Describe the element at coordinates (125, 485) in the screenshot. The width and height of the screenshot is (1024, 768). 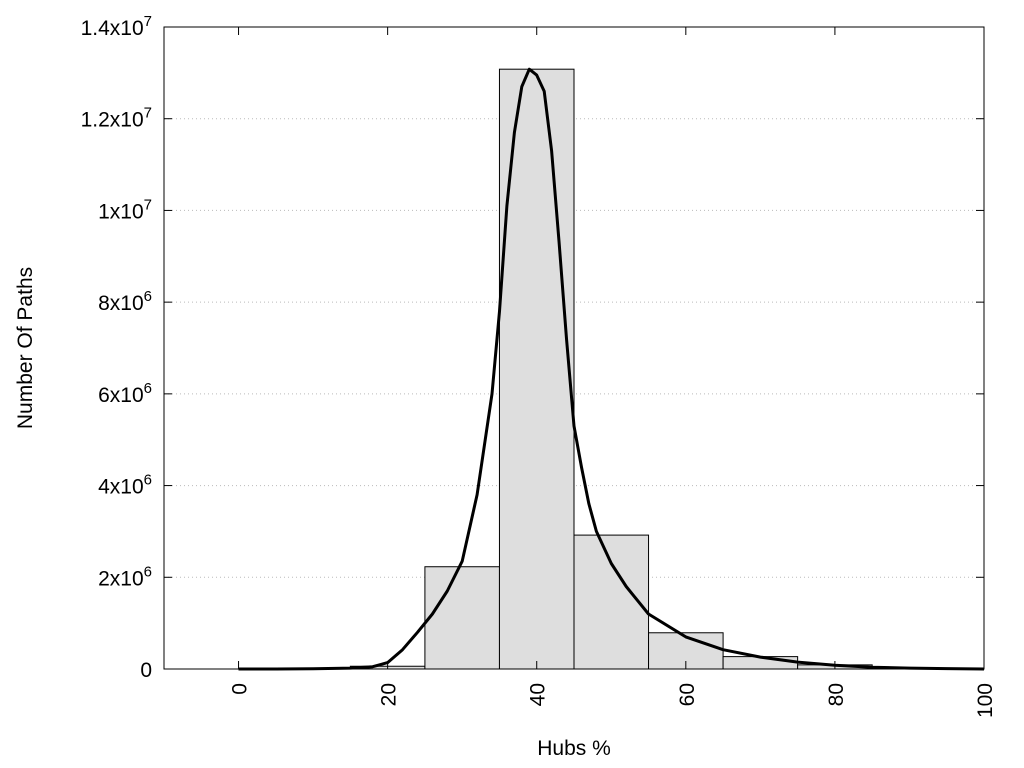
I see `y-tick-label: 4x10⁶` at that location.